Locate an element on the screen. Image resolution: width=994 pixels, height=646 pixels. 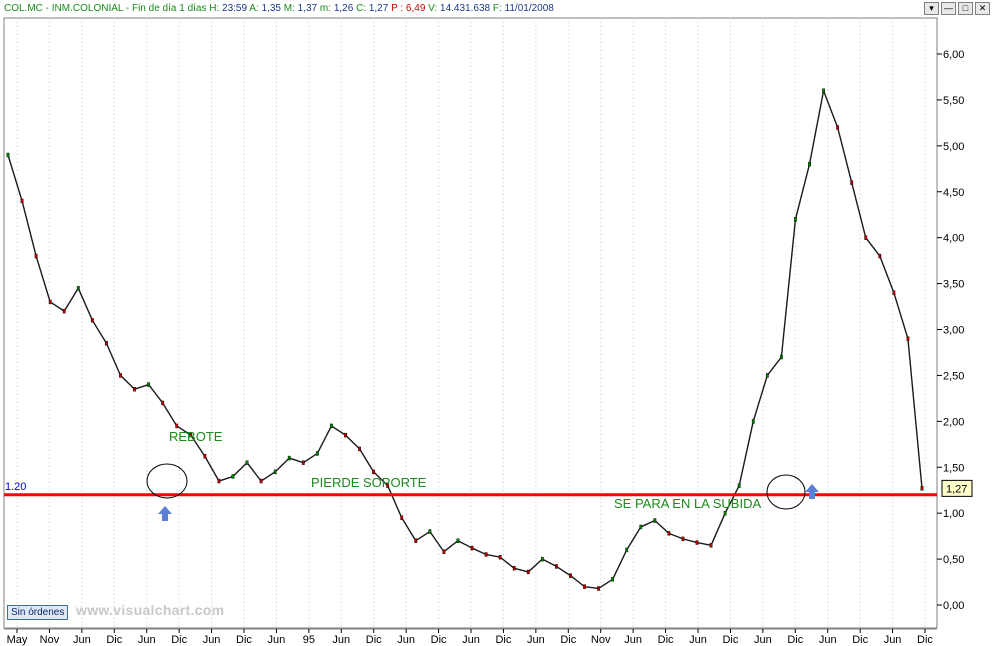
y-tick-label: 3,00 is located at coordinates (953, 331).